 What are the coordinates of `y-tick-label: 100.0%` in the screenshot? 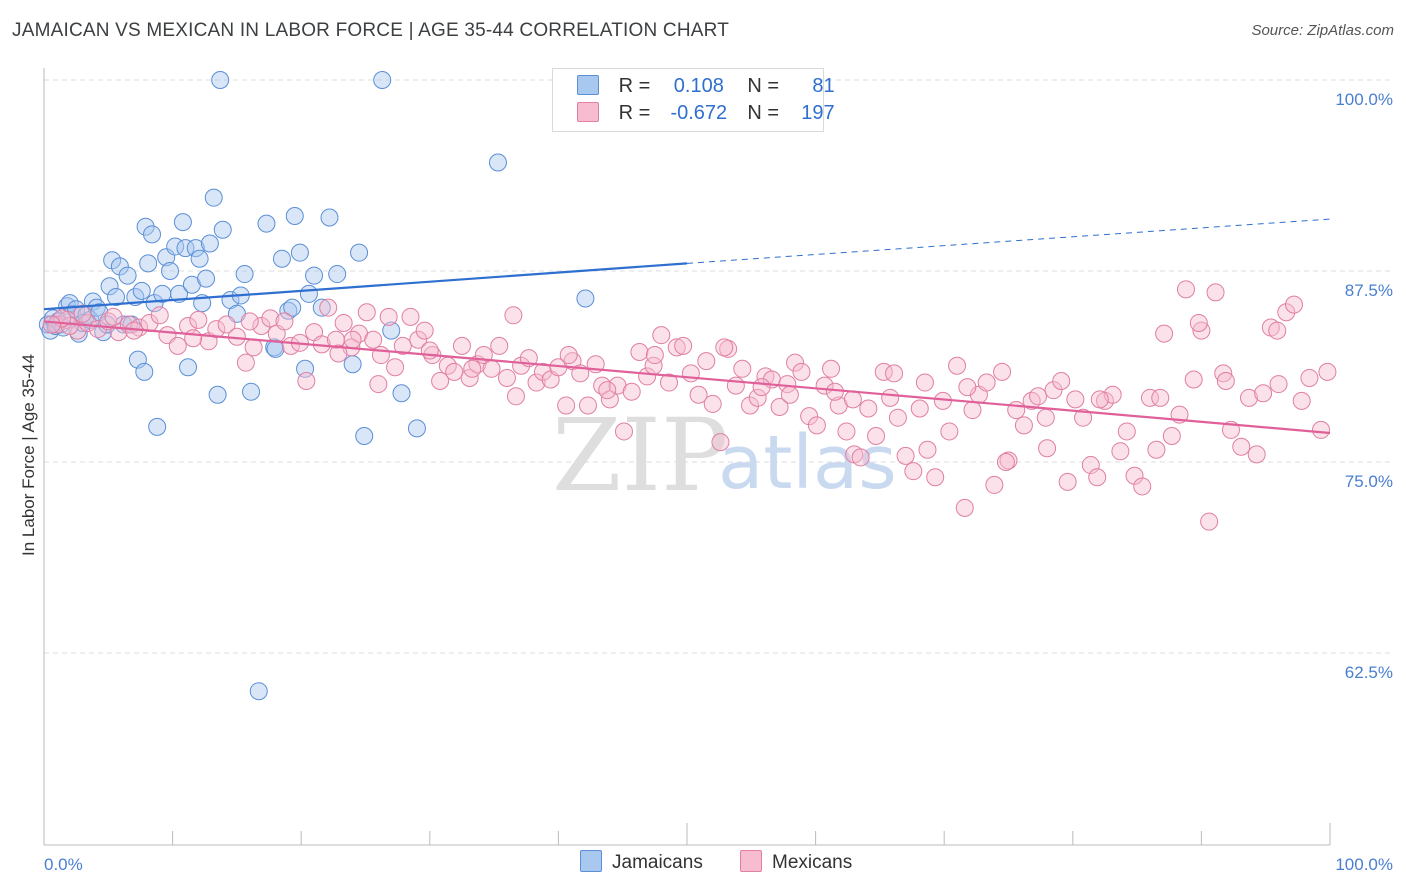 It's located at (1364, 99).